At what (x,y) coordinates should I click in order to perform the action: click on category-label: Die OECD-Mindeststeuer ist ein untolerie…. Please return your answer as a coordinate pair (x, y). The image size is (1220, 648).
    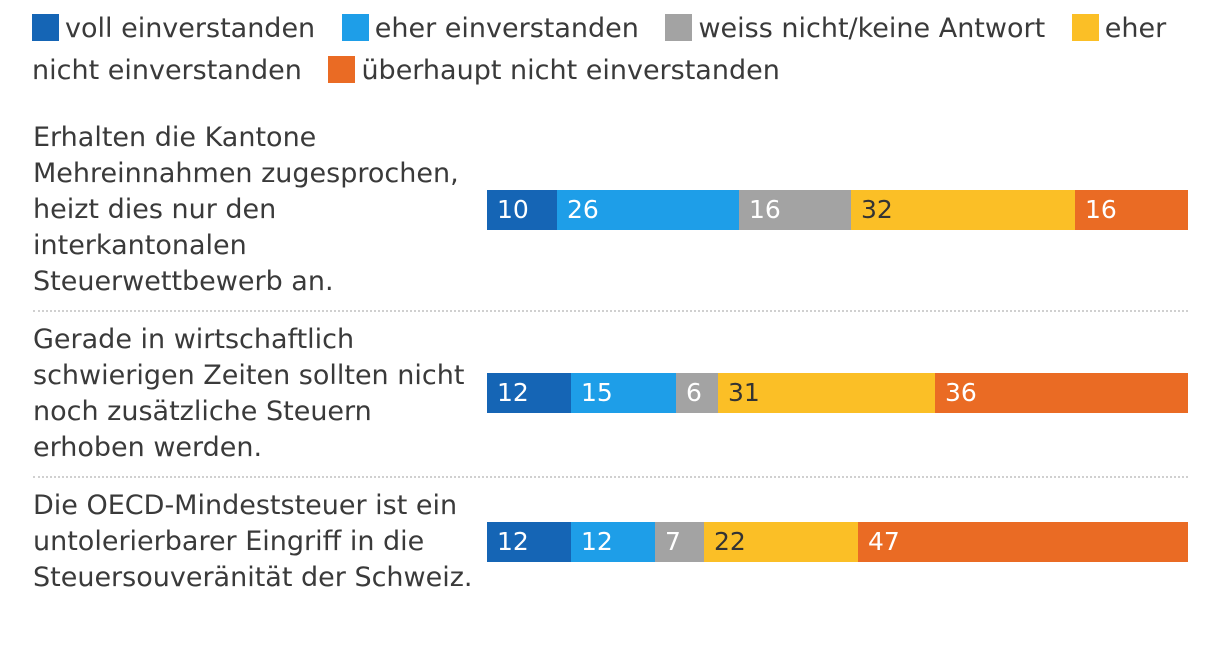
    Looking at the image, I should click on (253, 541).